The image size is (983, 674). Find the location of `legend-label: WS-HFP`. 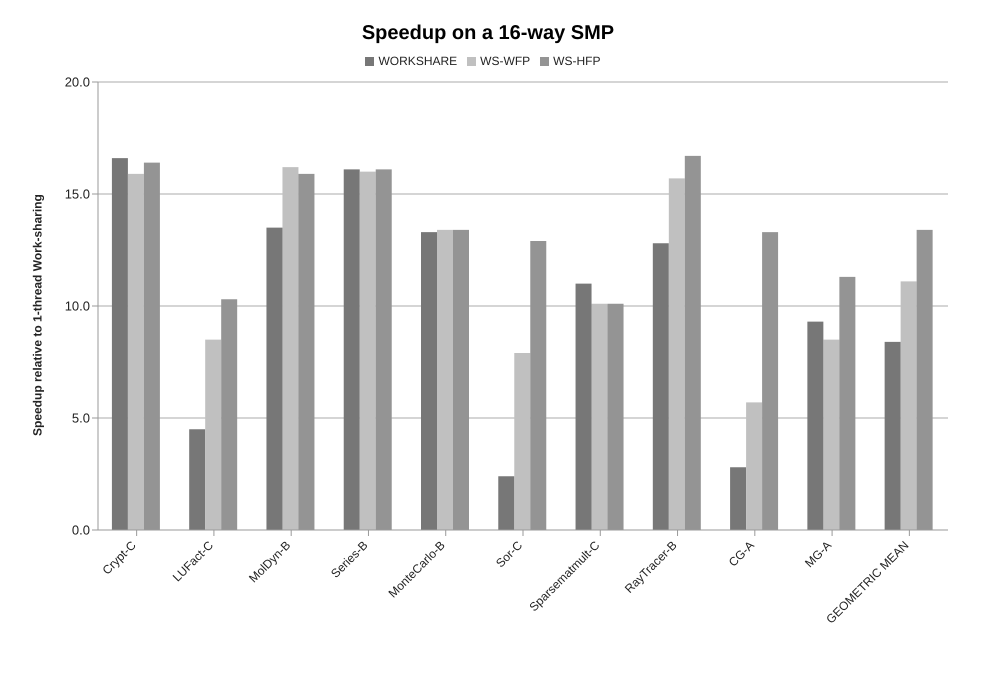

legend-label: WS-HFP is located at coordinates (576, 61).